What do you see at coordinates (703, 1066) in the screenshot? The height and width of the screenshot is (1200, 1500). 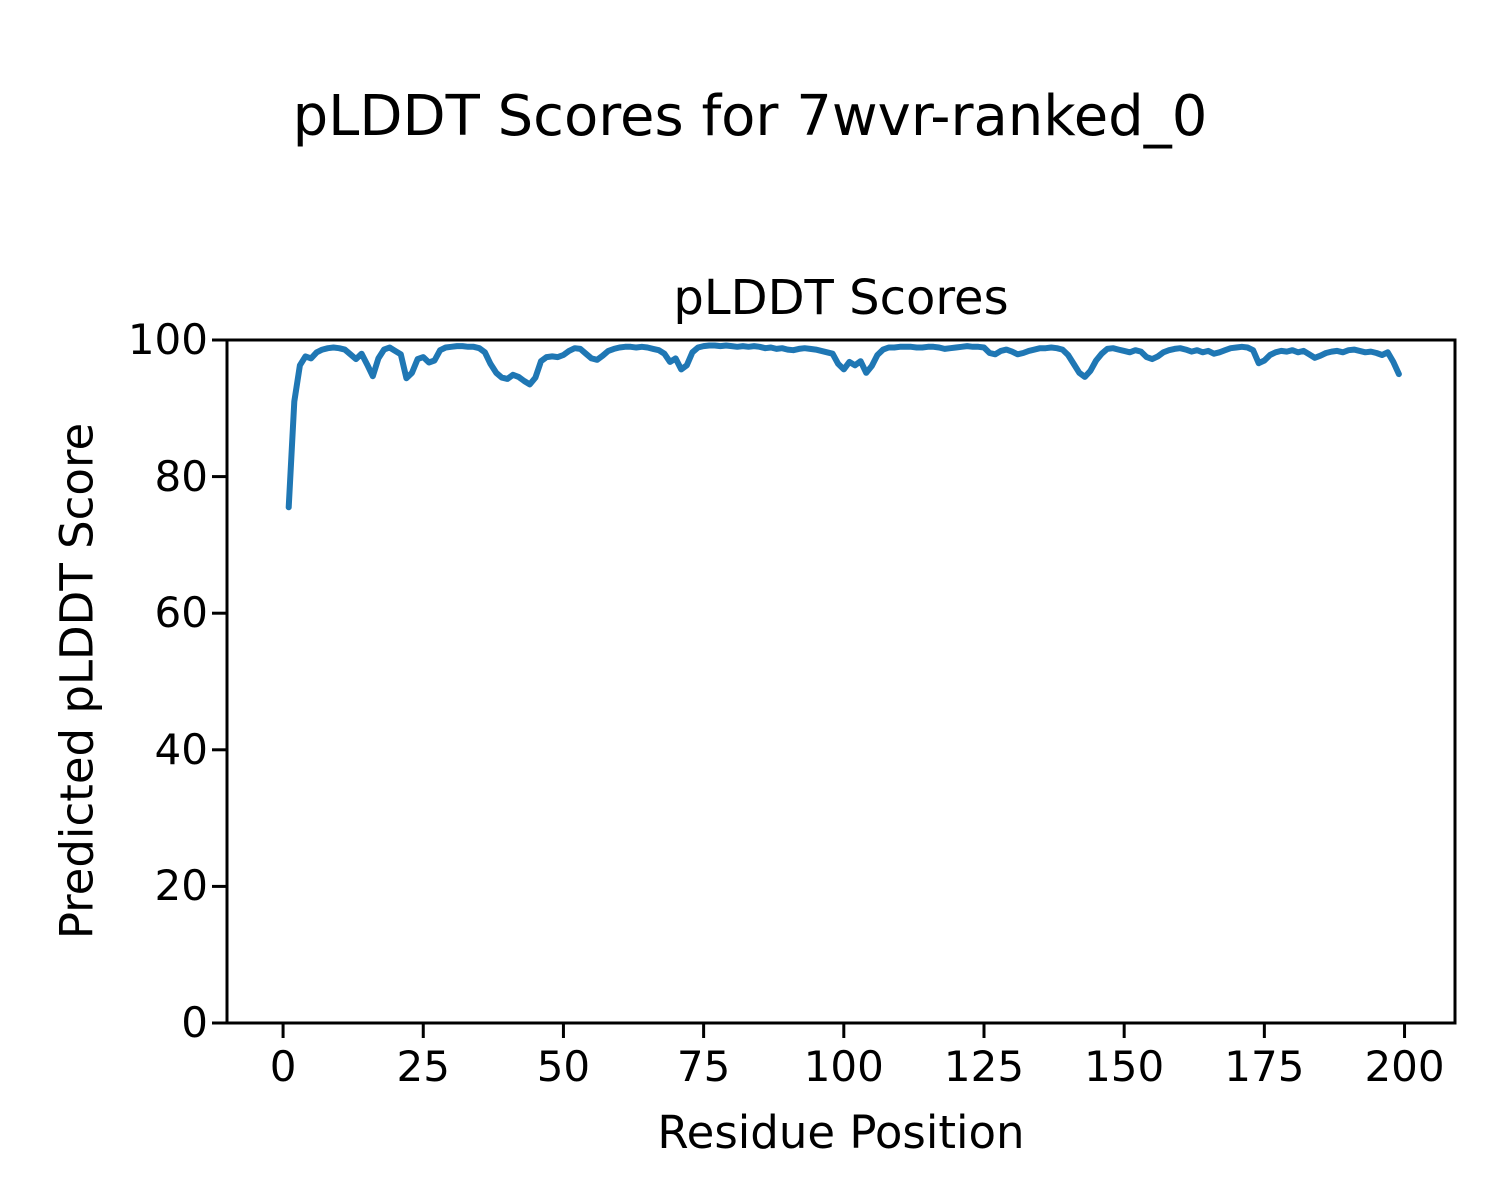 I see `x-tick-label: 75` at bounding box center [703, 1066].